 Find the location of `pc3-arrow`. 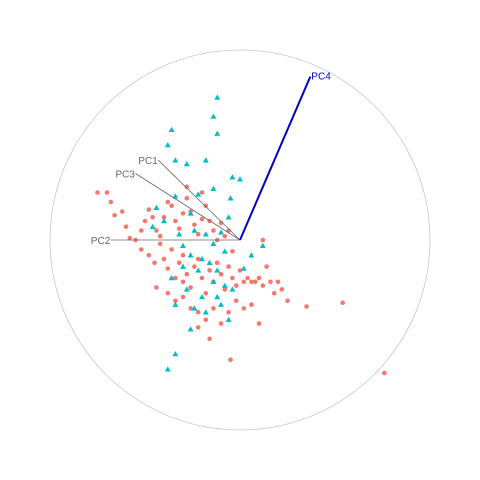

pc3-arrow is located at coordinates (188, 207).